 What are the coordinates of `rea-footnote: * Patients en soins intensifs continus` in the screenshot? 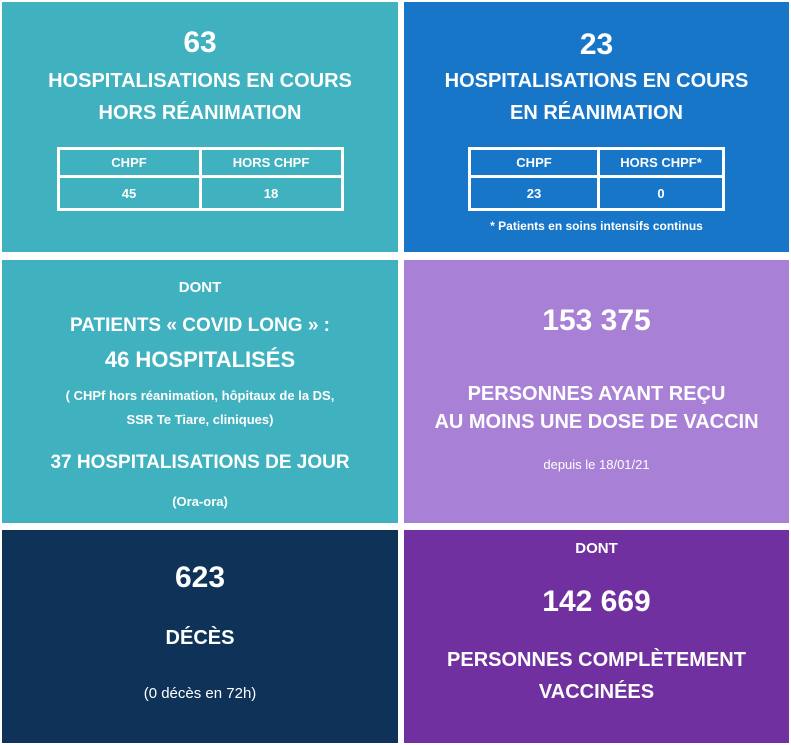 It's located at (596, 226).